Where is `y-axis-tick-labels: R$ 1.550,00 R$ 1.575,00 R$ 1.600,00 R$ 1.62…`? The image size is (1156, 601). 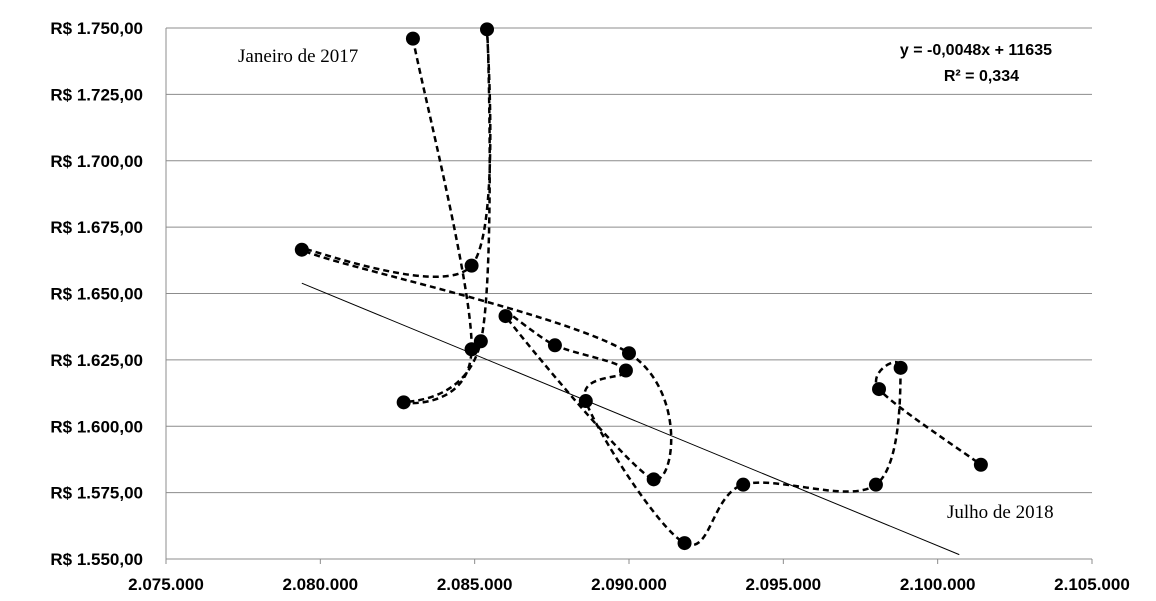 y-axis-tick-labels: R$ 1.550,00 R$ 1.575,00 R$ 1.600,00 R$ 1.62… is located at coordinates (96, 294).